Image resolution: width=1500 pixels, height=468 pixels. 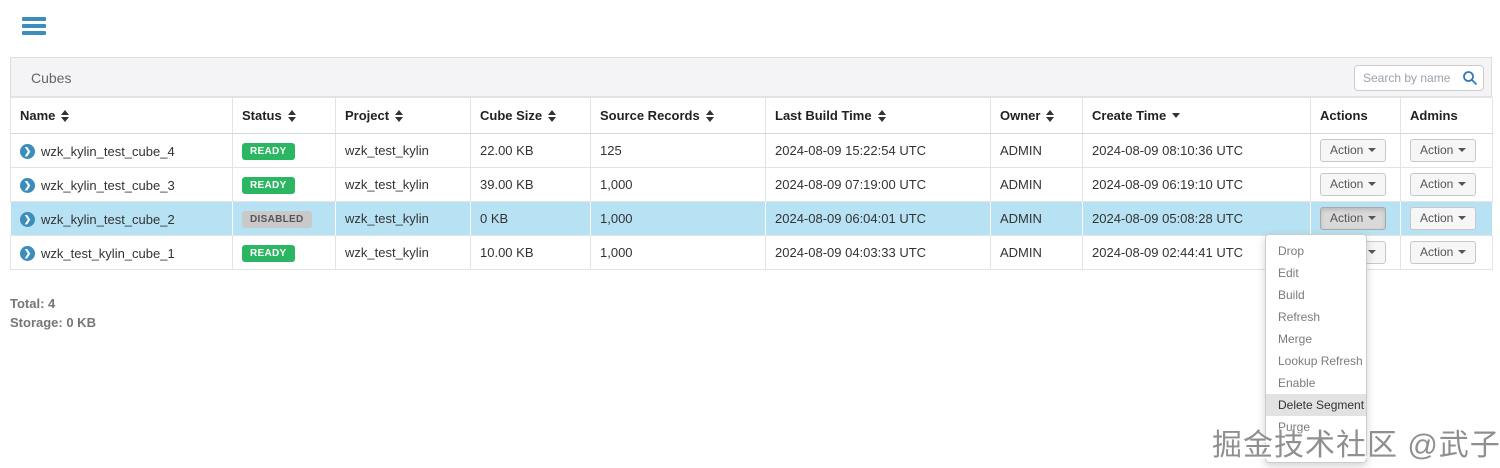 I want to click on menu-item-delete-segment: Delete Segment, so click(x=1316, y=405).